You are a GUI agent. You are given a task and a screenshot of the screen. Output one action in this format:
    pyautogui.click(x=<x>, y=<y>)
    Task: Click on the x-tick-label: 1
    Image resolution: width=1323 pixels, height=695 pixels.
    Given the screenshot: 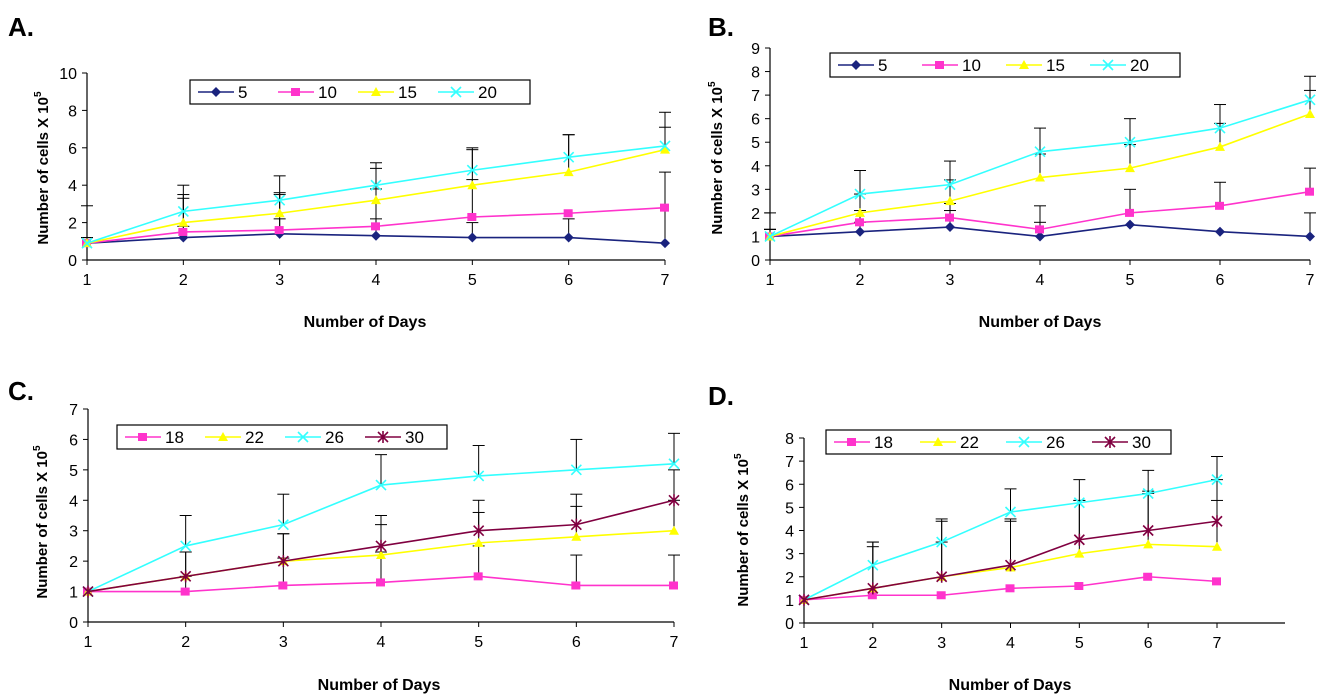 What is the action you would take?
    pyautogui.click(x=770, y=280)
    